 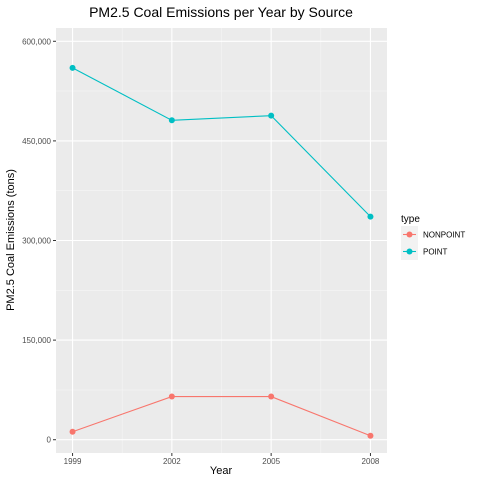 What do you see at coordinates (36, 141) in the screenshot?
I see `y-tick-label: 450,000` at bounding box center [36, 141].